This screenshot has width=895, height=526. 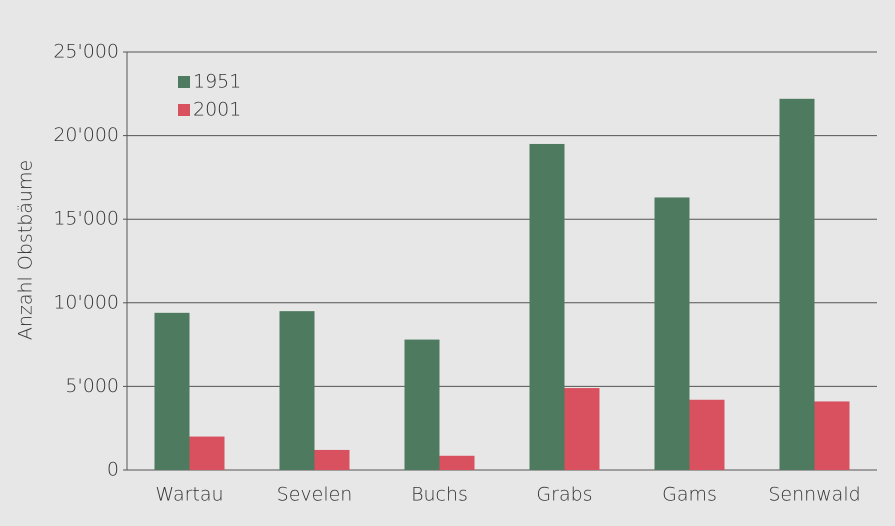 I want to click on y-tick-label: 0, so click(x=113, y=470).